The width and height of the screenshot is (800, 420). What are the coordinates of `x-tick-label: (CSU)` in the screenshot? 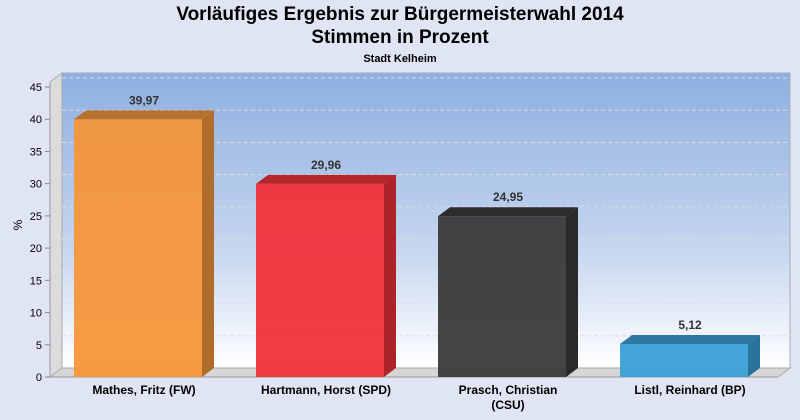 It's located at (507, 405).